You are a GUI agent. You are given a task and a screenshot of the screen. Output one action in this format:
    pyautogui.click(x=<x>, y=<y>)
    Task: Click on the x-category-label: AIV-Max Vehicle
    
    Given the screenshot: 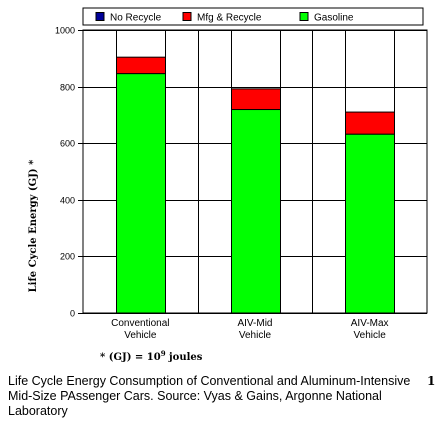 What is the action you would take?
    pyautogui.click(x=370, y=329)
    